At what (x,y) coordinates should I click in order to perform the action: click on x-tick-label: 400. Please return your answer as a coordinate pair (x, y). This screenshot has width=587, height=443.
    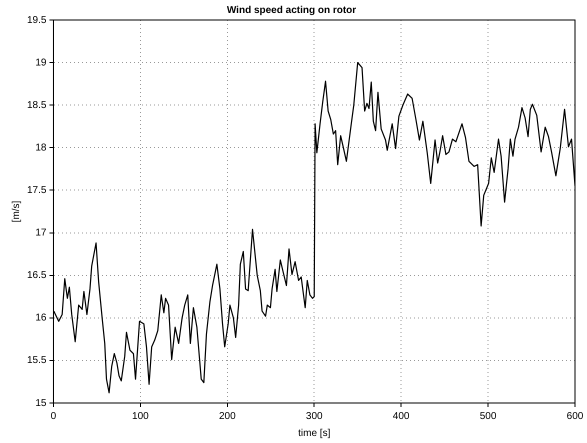
    Looking at the image, I should click on (401, 416).